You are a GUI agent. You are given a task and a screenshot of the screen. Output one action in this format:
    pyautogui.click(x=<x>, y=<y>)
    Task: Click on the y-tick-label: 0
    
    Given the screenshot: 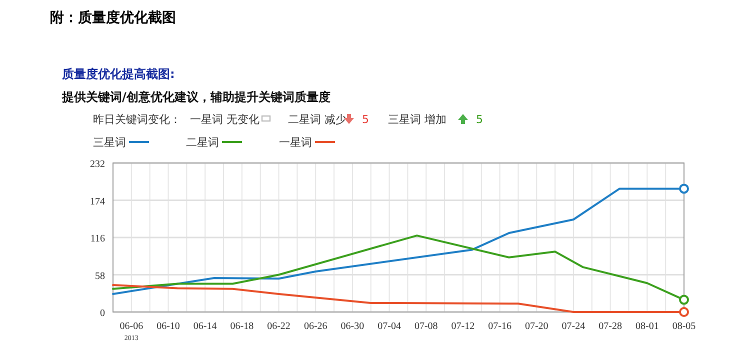 What is the action you would take?
    pyautogui.click(x=102, y=313)
    